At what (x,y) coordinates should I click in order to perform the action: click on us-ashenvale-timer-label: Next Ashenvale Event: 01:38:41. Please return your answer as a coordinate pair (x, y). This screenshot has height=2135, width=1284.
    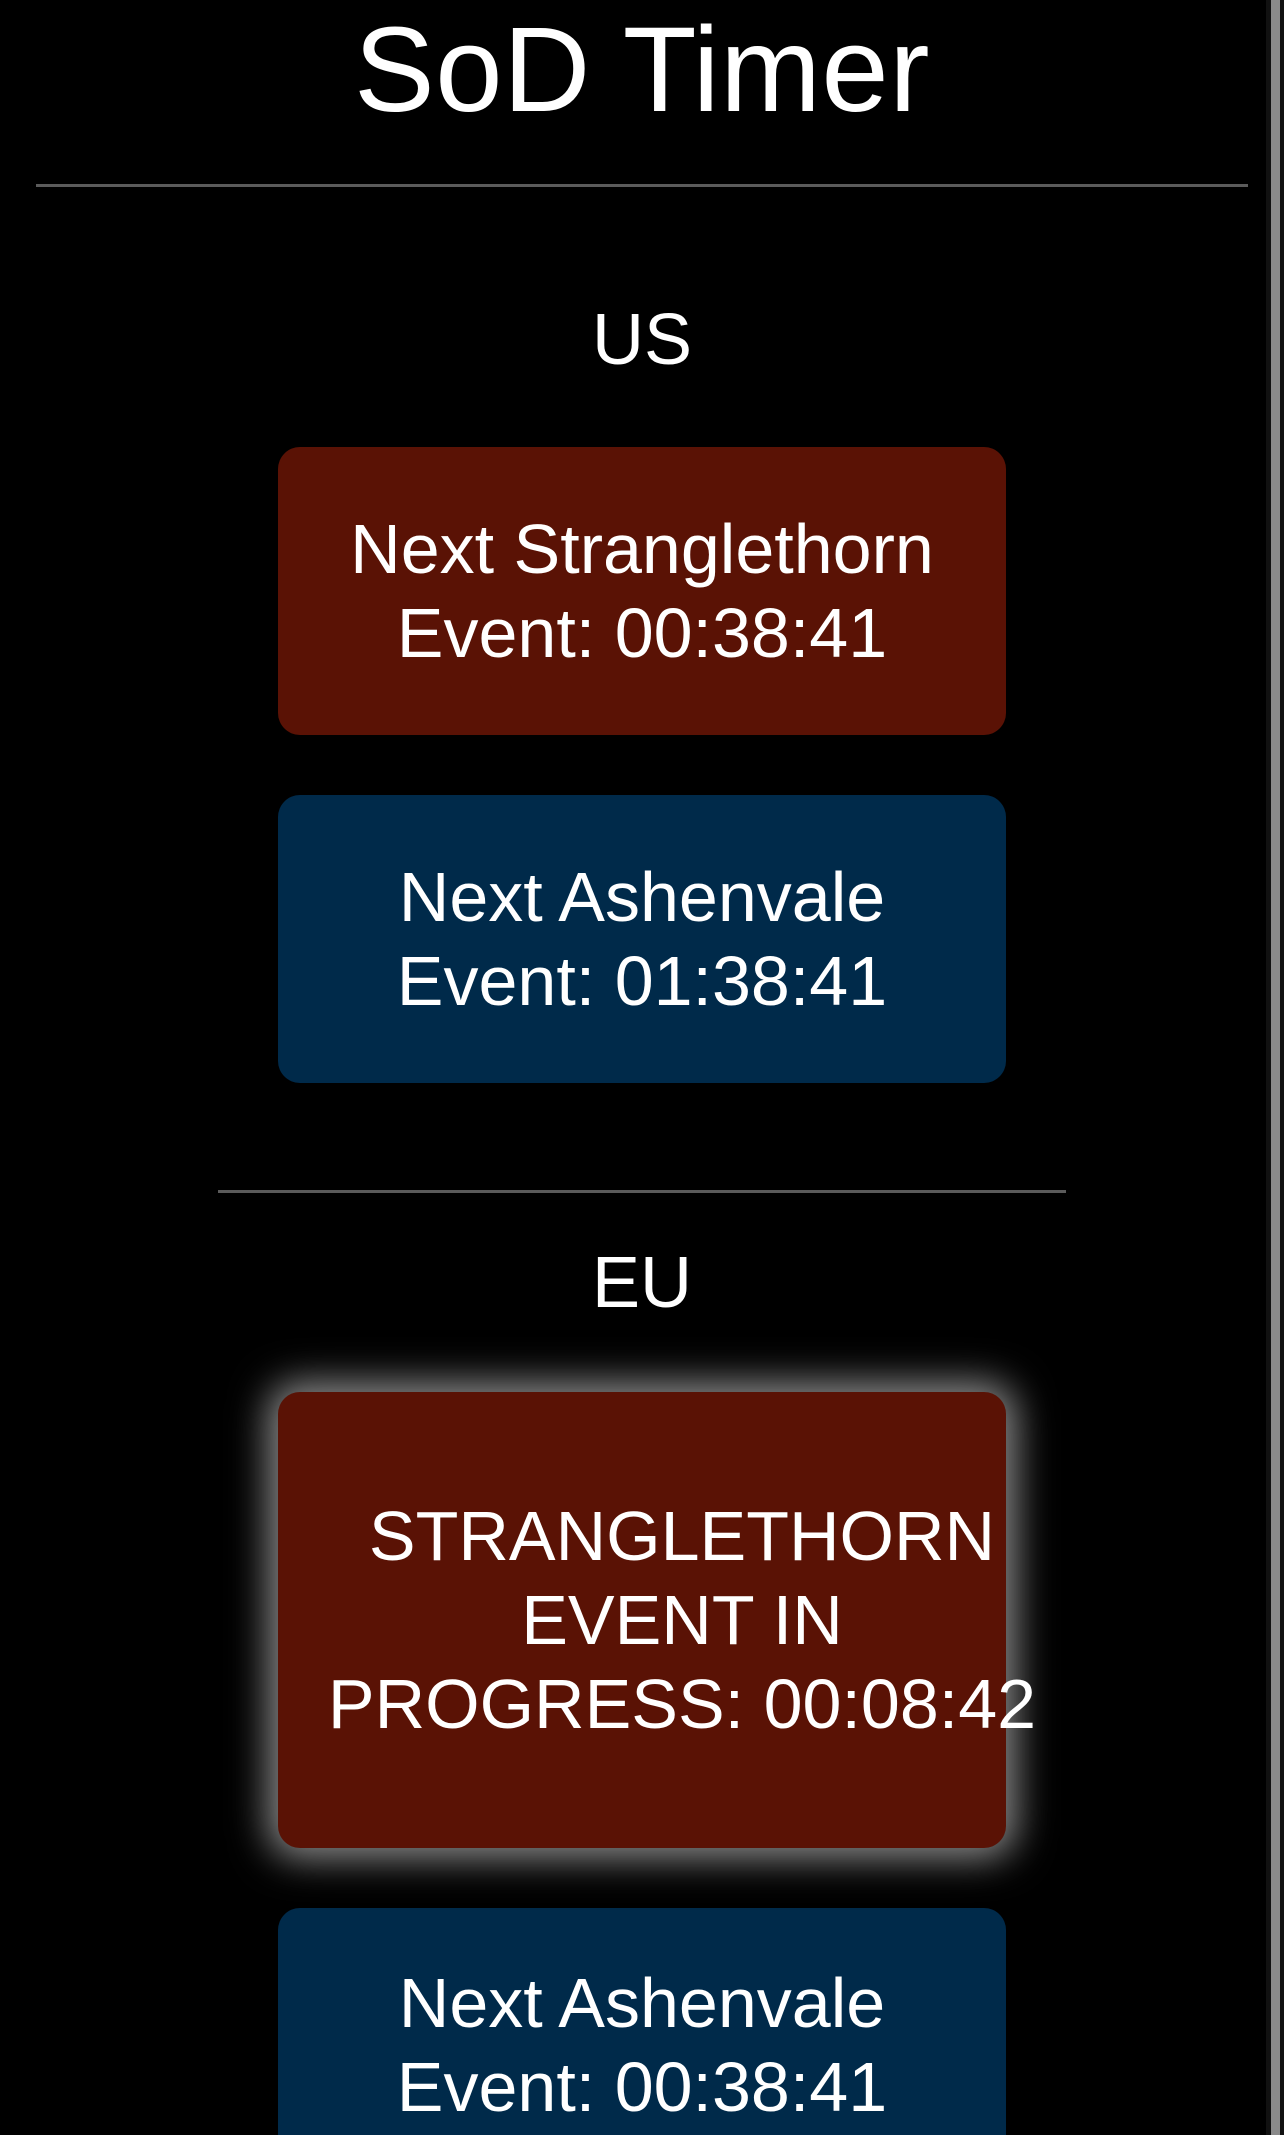
    Looking at the image, I should click on (642, 939).